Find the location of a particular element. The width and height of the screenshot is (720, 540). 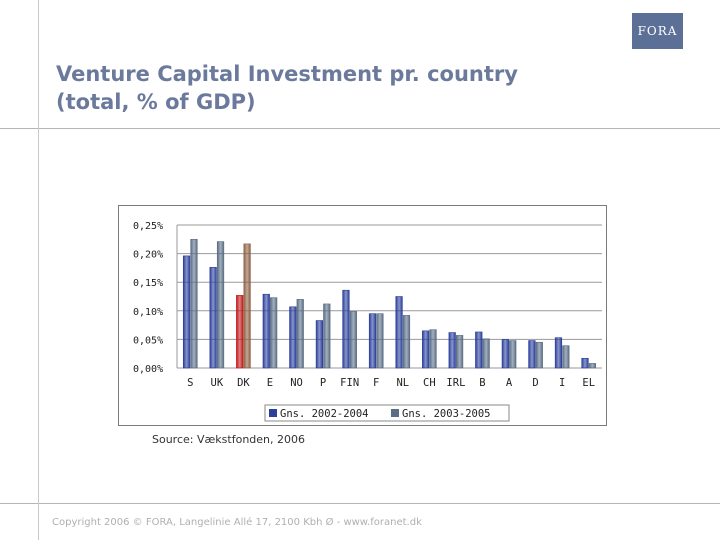

fora-logo: FORA is located at coordinates (657, 31).